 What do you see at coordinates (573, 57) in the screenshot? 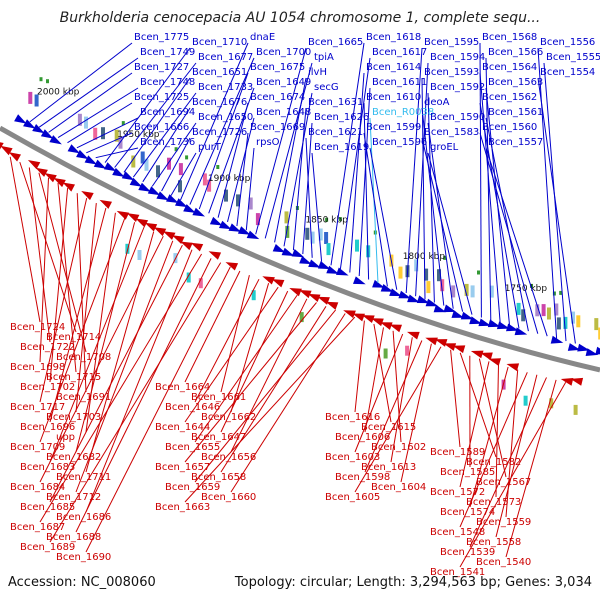
I see `forward-gene-label: Bcen_1555` at bounding box center [573, 57].